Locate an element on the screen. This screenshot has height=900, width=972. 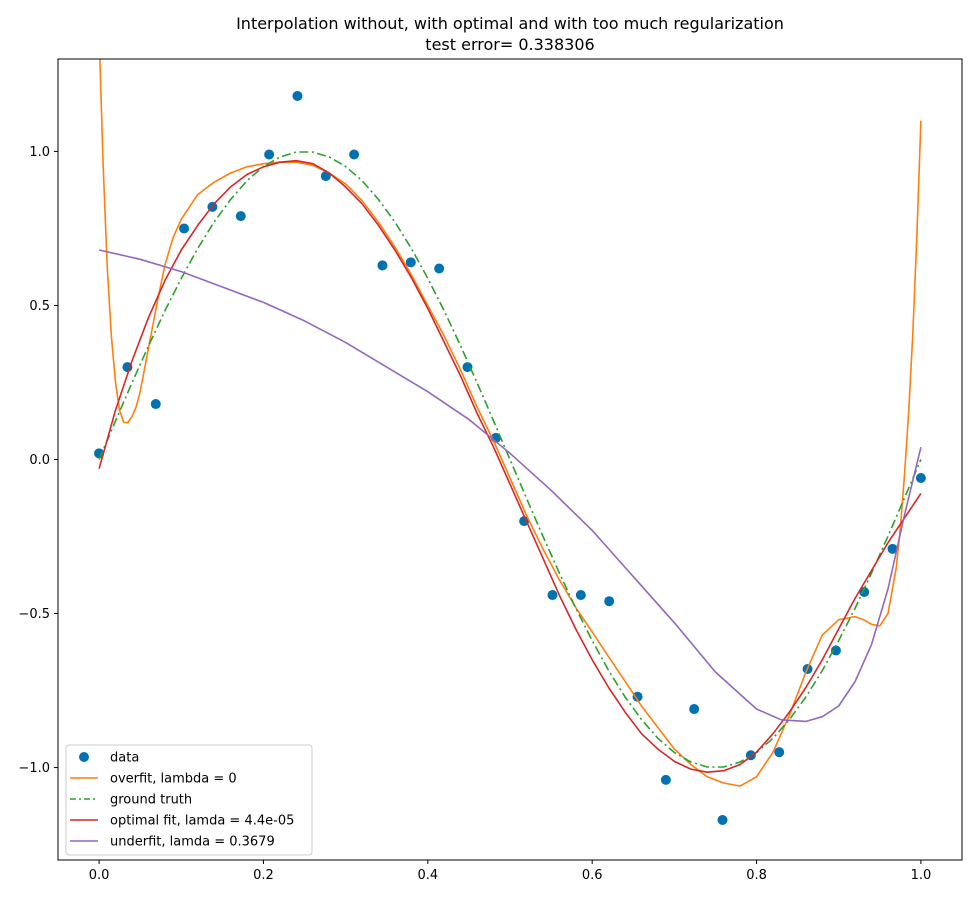
legend-entry: ground truth is located at coordinates (131, 800).